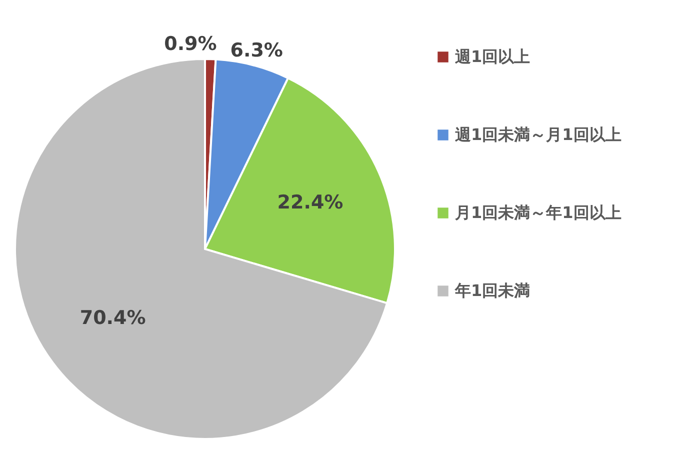  What do you see at coordinates (190, 44) in the screenshot?
I see `data-label: 0.9%` at bounding box center [190, 44].